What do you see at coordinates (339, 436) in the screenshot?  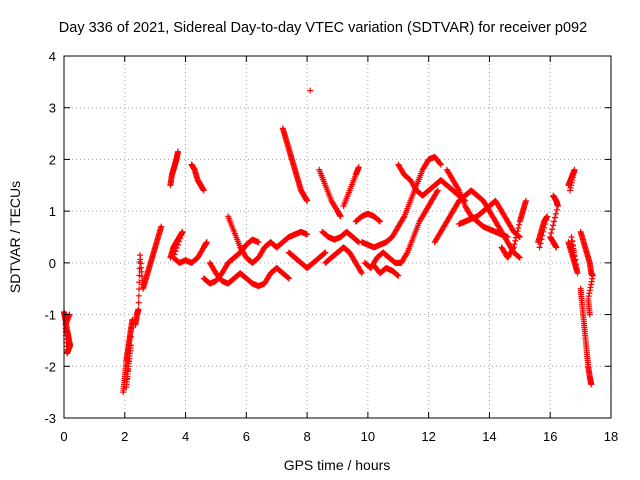 I see `x-tick-labels: 0 2 4 6 8 10 12 14 16 18` at bounding box center [339, 436].